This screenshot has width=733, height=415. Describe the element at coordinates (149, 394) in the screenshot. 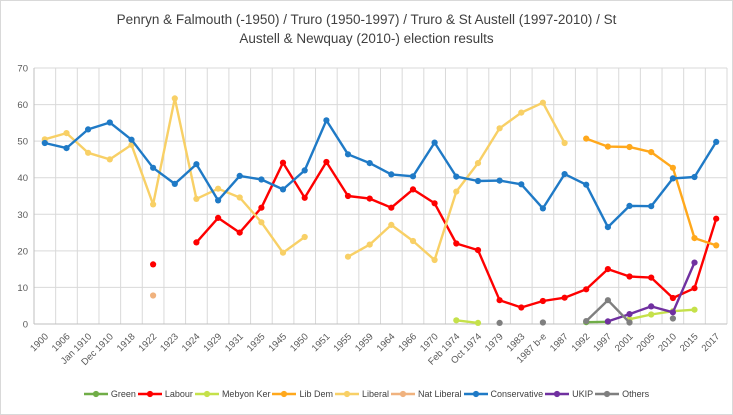

I see `legend-marker-labour` at that location.